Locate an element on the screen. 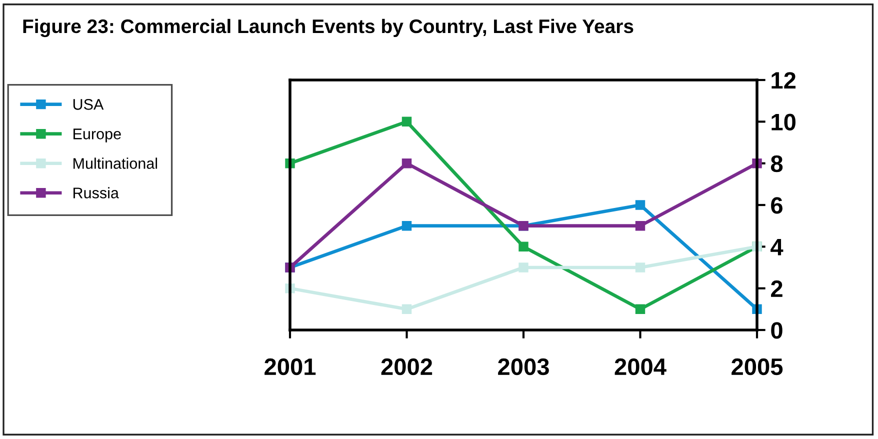  y-tick-label: 4 is located at coordinates (777, 247).